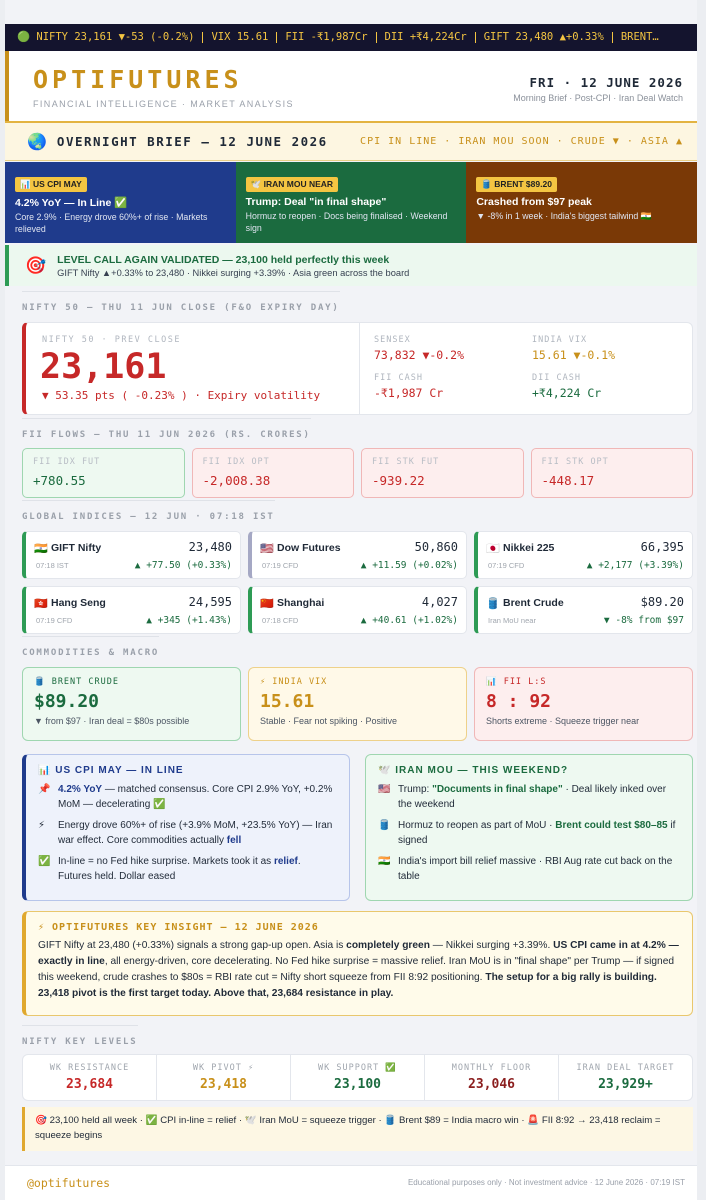 This screenshot has height=1200, width=706. What do you see at coordinates (611, 473) in the screenshot?
I see `fii-box: FII STK OPT -448.17` at bounding box center [611, 473].